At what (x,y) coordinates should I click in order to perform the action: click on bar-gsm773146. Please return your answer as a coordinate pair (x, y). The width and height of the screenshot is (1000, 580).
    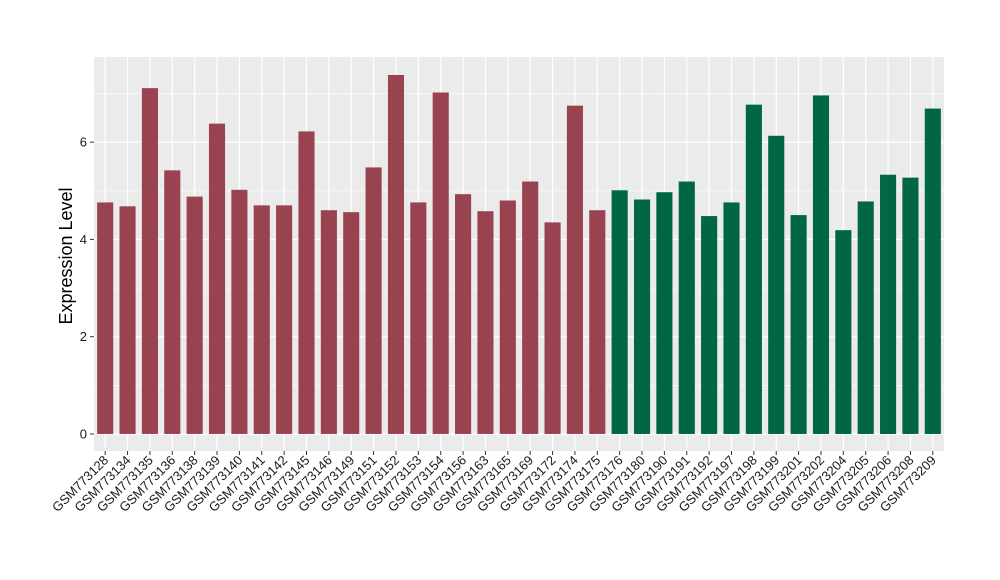
    Looking at the image, I should click on (328, 322).